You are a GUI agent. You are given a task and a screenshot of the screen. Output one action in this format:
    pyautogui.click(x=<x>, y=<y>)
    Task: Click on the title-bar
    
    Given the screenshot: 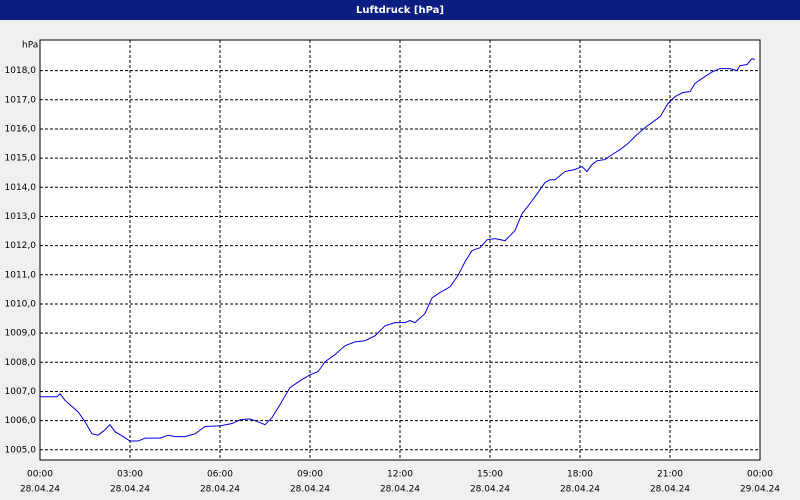 What is the action you would take?
    pyautogui.click(x=400, y=10)
    